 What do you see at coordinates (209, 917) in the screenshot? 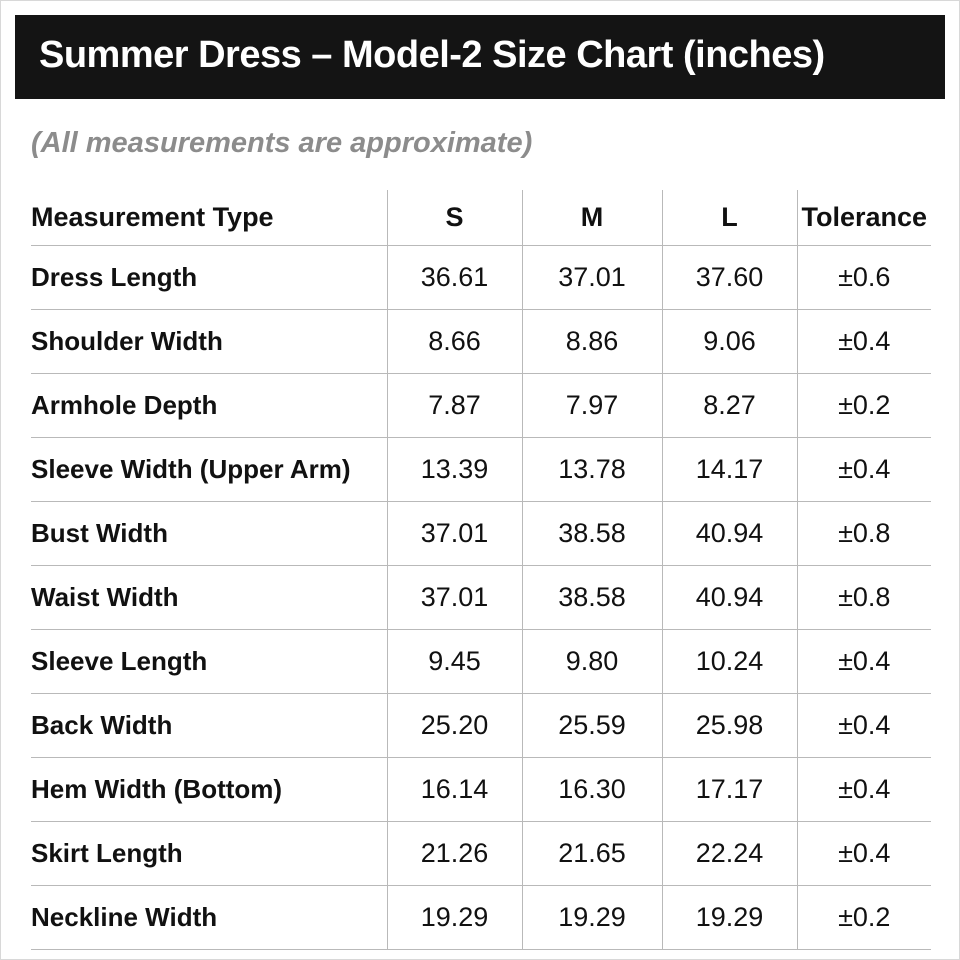
I see `row-label: Neckline Width` at bounding box center [209, 917].